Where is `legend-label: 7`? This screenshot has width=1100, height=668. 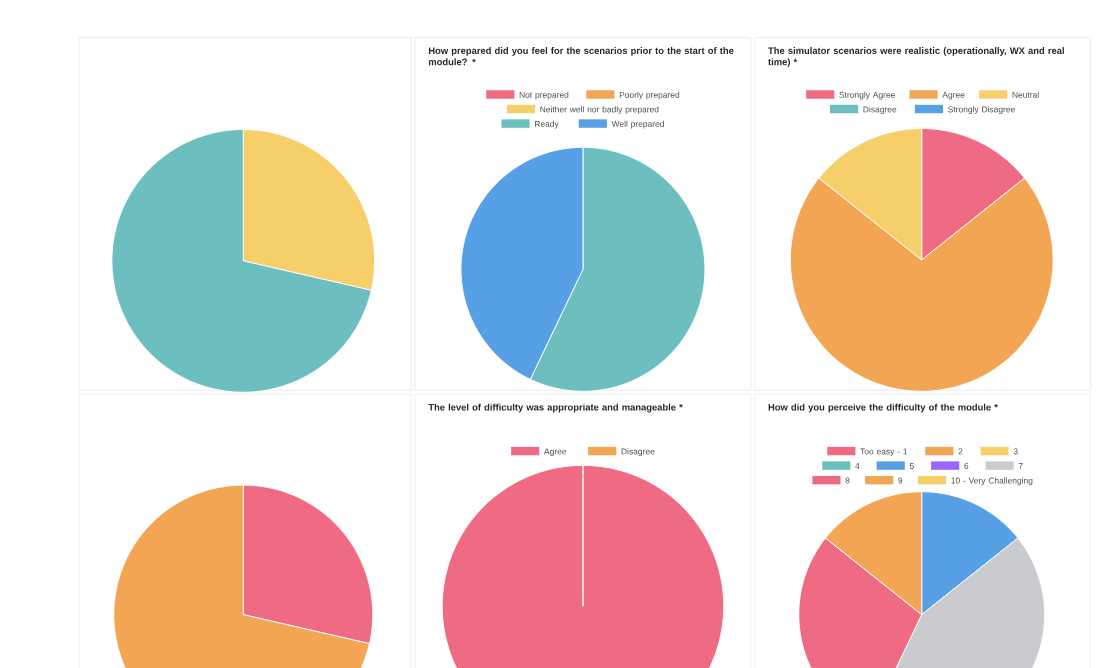
legend-label: 7 is located at coordinates (1020, 466).